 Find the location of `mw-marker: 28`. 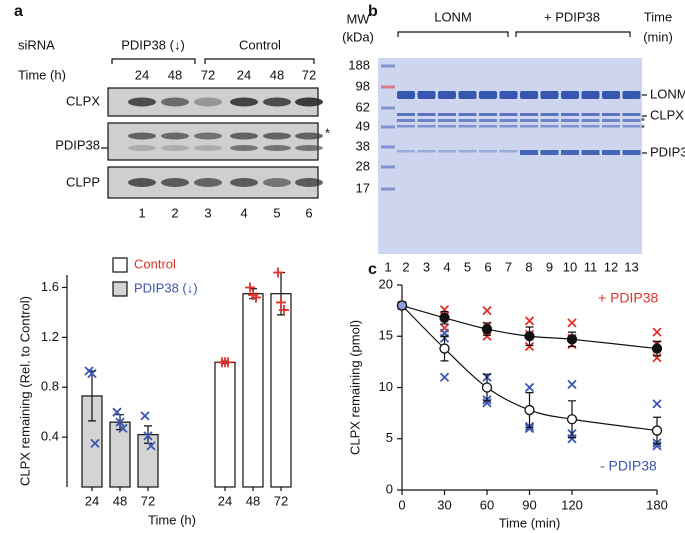

mw-marker: 28 is located at coordinates (363, 165).